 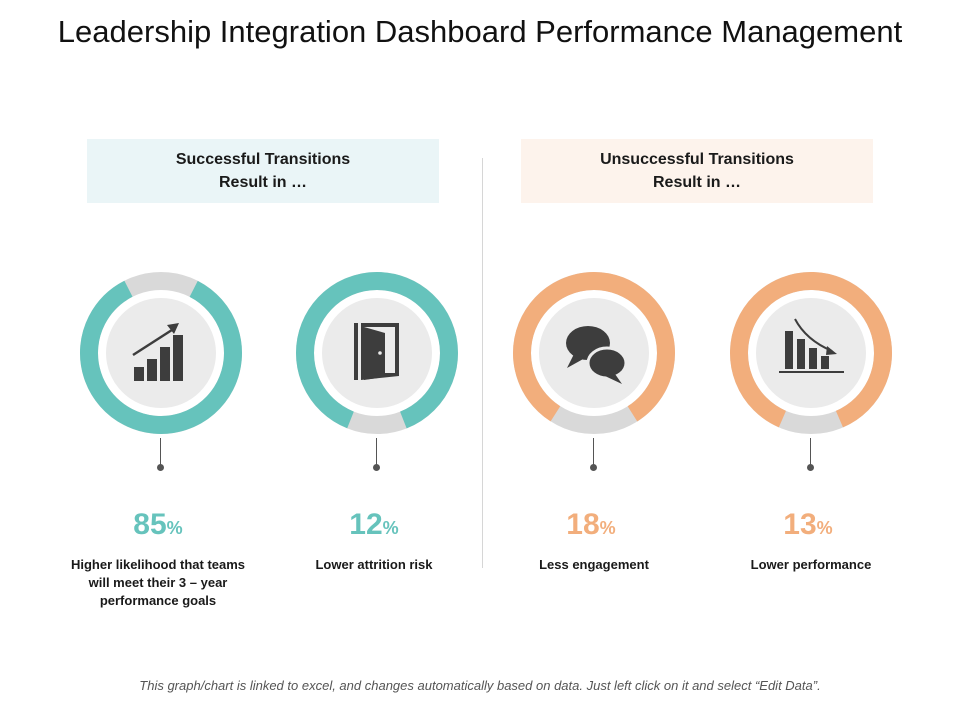 I want to click on unsuccessful-transitions-heading: Unsuccessful Transitions, so click(x=697, y=159).